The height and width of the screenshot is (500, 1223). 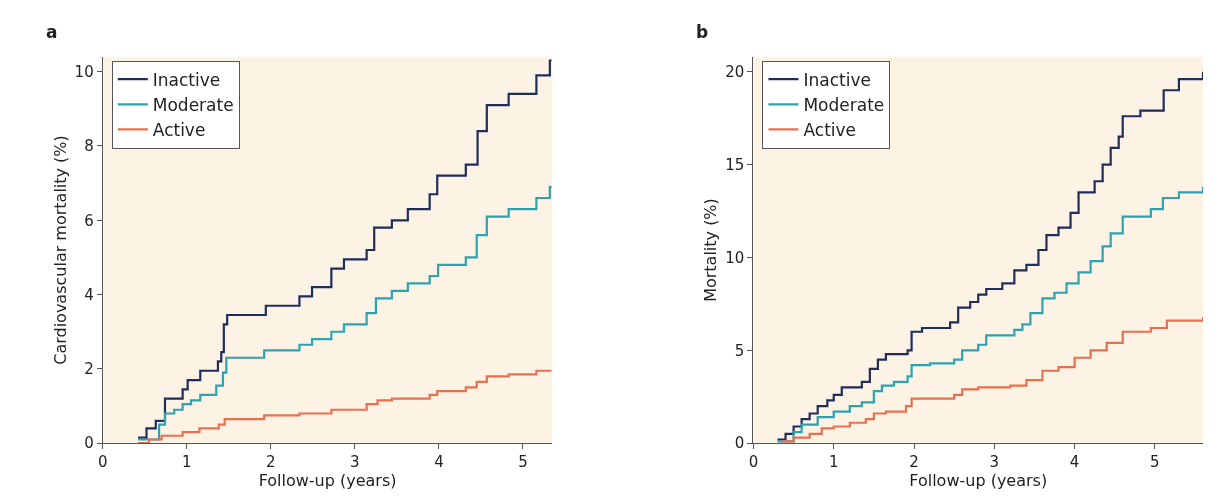 I want to click on y-tick-label: 15, so click(x=735, y=164).